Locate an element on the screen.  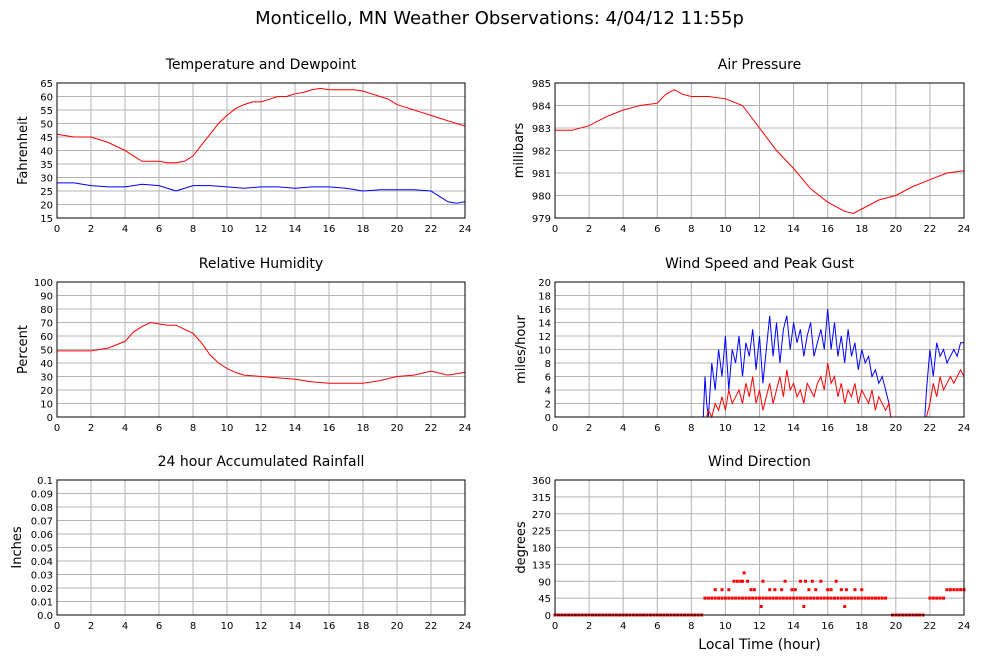
y-tick-label: 80 is located at coordinates (46, 310).